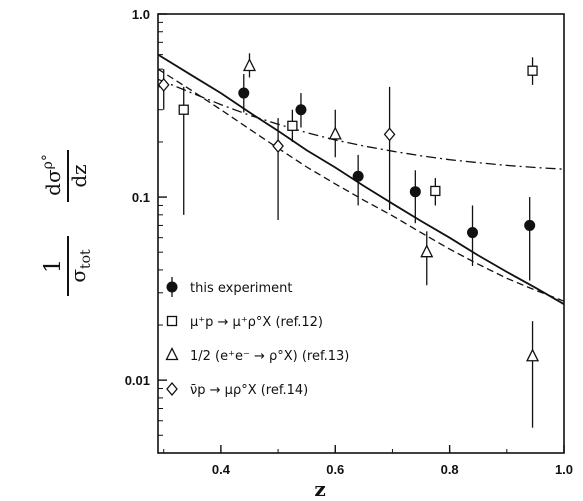 The height and width of the screenshot is (501, 583). Describe the element at coordinates (564, 469) in the screenshot. I see `x-tick-label: 1.0` at that location.